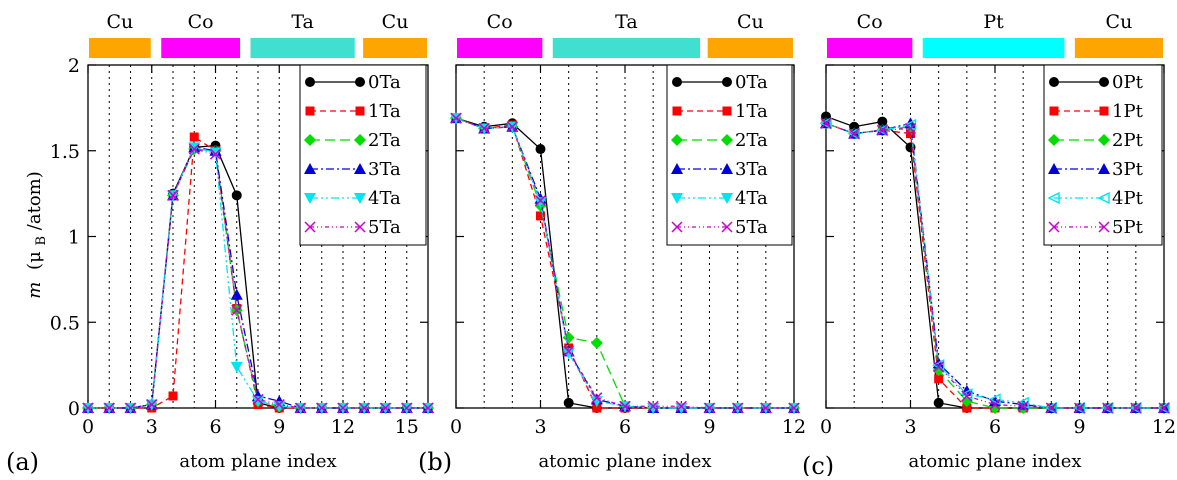 This screenshot has height=480, width=1177. Describe the element at coordinates (1104, 82) in the screenshot. I see `legend-marker-0pt` at that location.